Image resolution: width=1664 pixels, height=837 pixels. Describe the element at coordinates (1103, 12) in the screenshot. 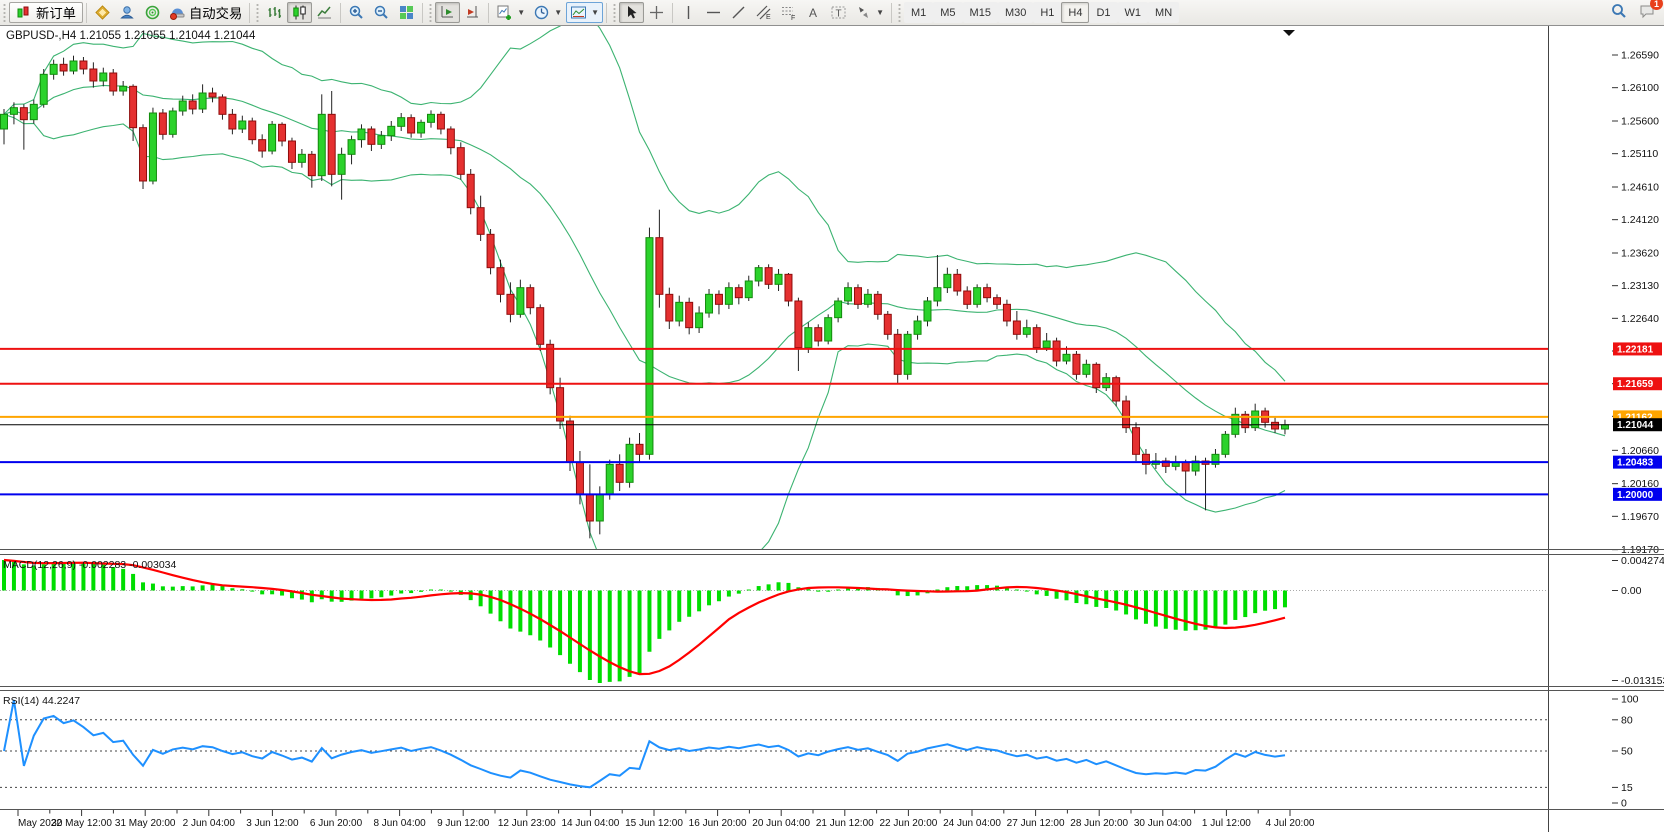

I see `timeframe-d1: D1` at that location.